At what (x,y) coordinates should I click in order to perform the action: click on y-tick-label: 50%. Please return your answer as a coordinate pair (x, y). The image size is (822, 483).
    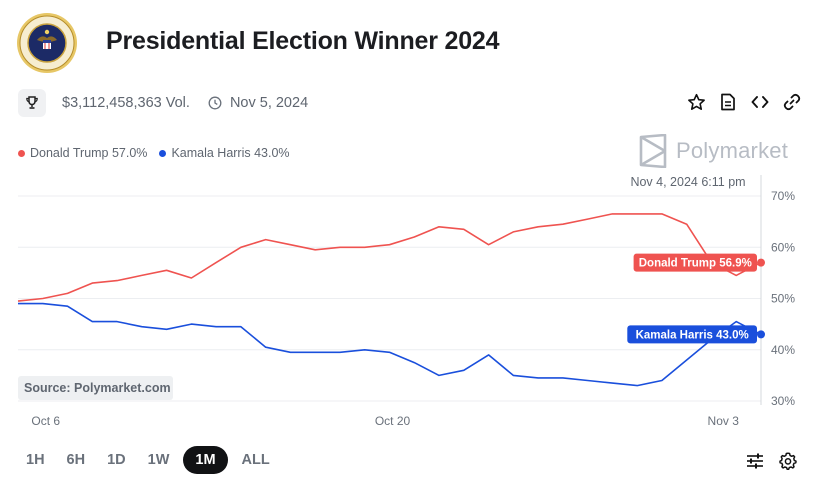
    Looking at the image, I should click on (783, 299).